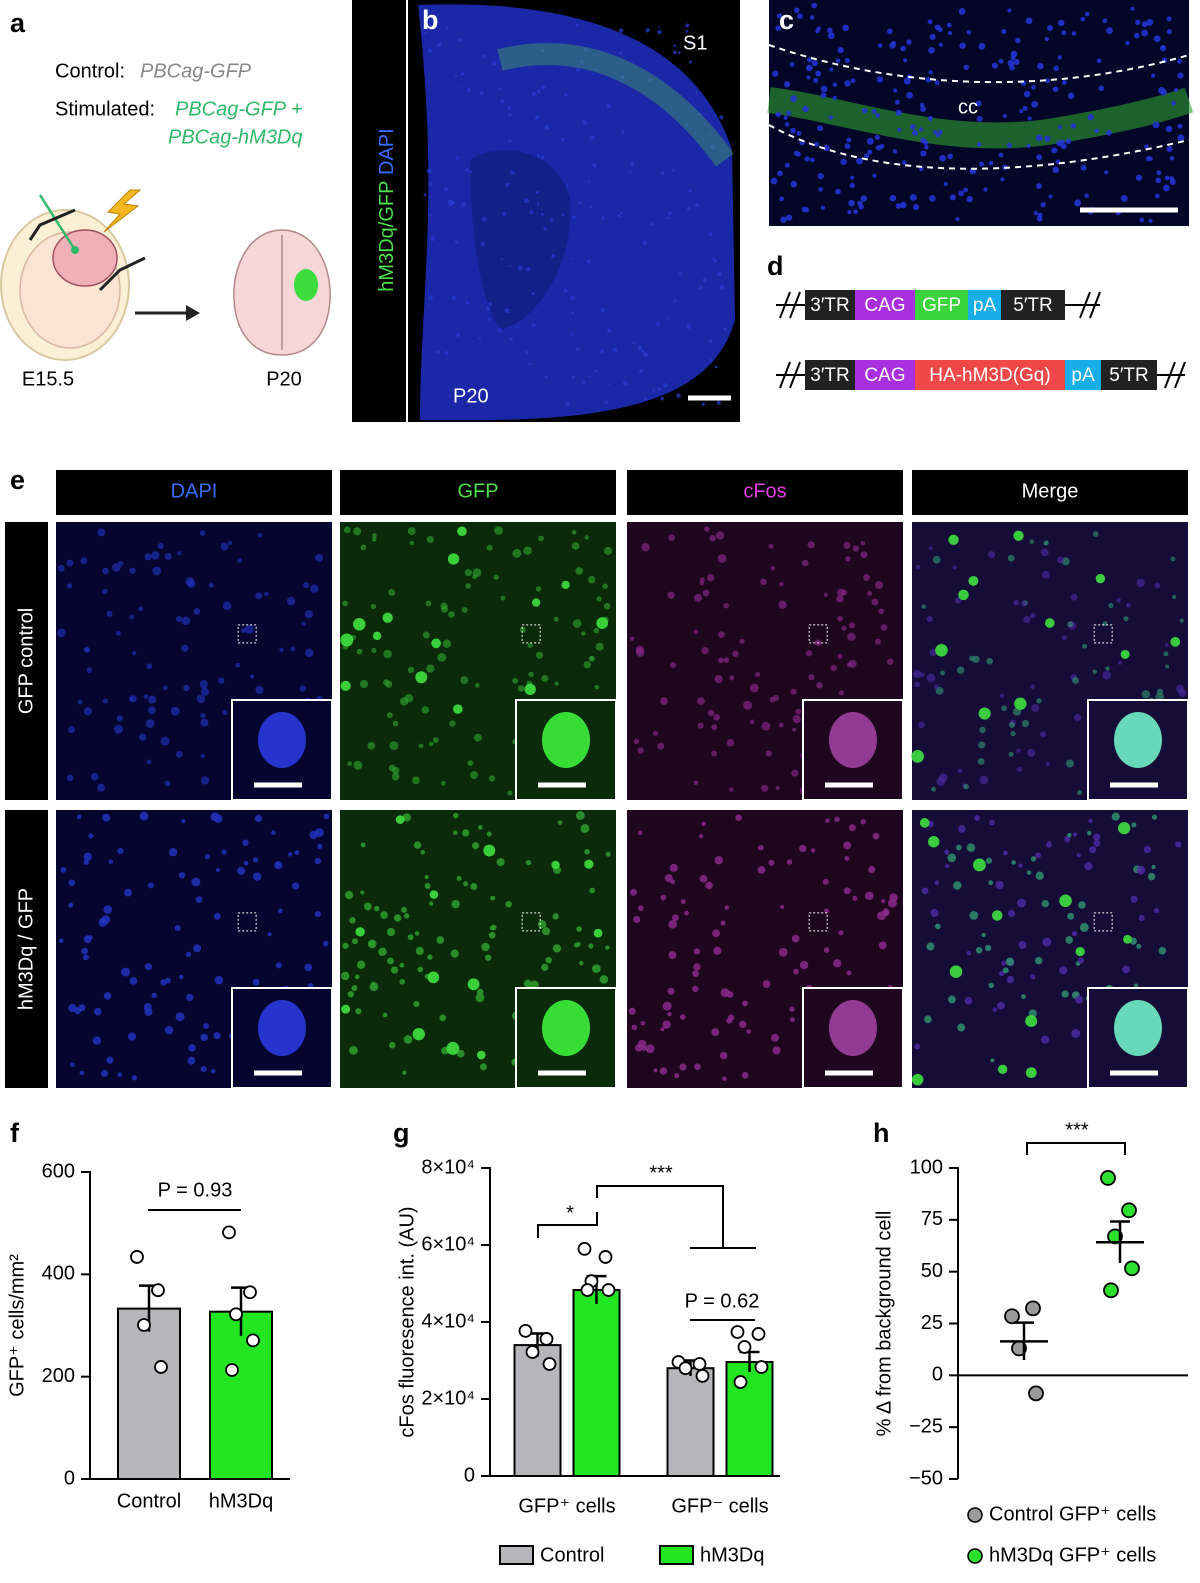 This screenshot has height=1583, width=1200. What do you see at coordinates (306, 285) in the screenshot?
I see `transfected-area` at bounding box center [306, 285].